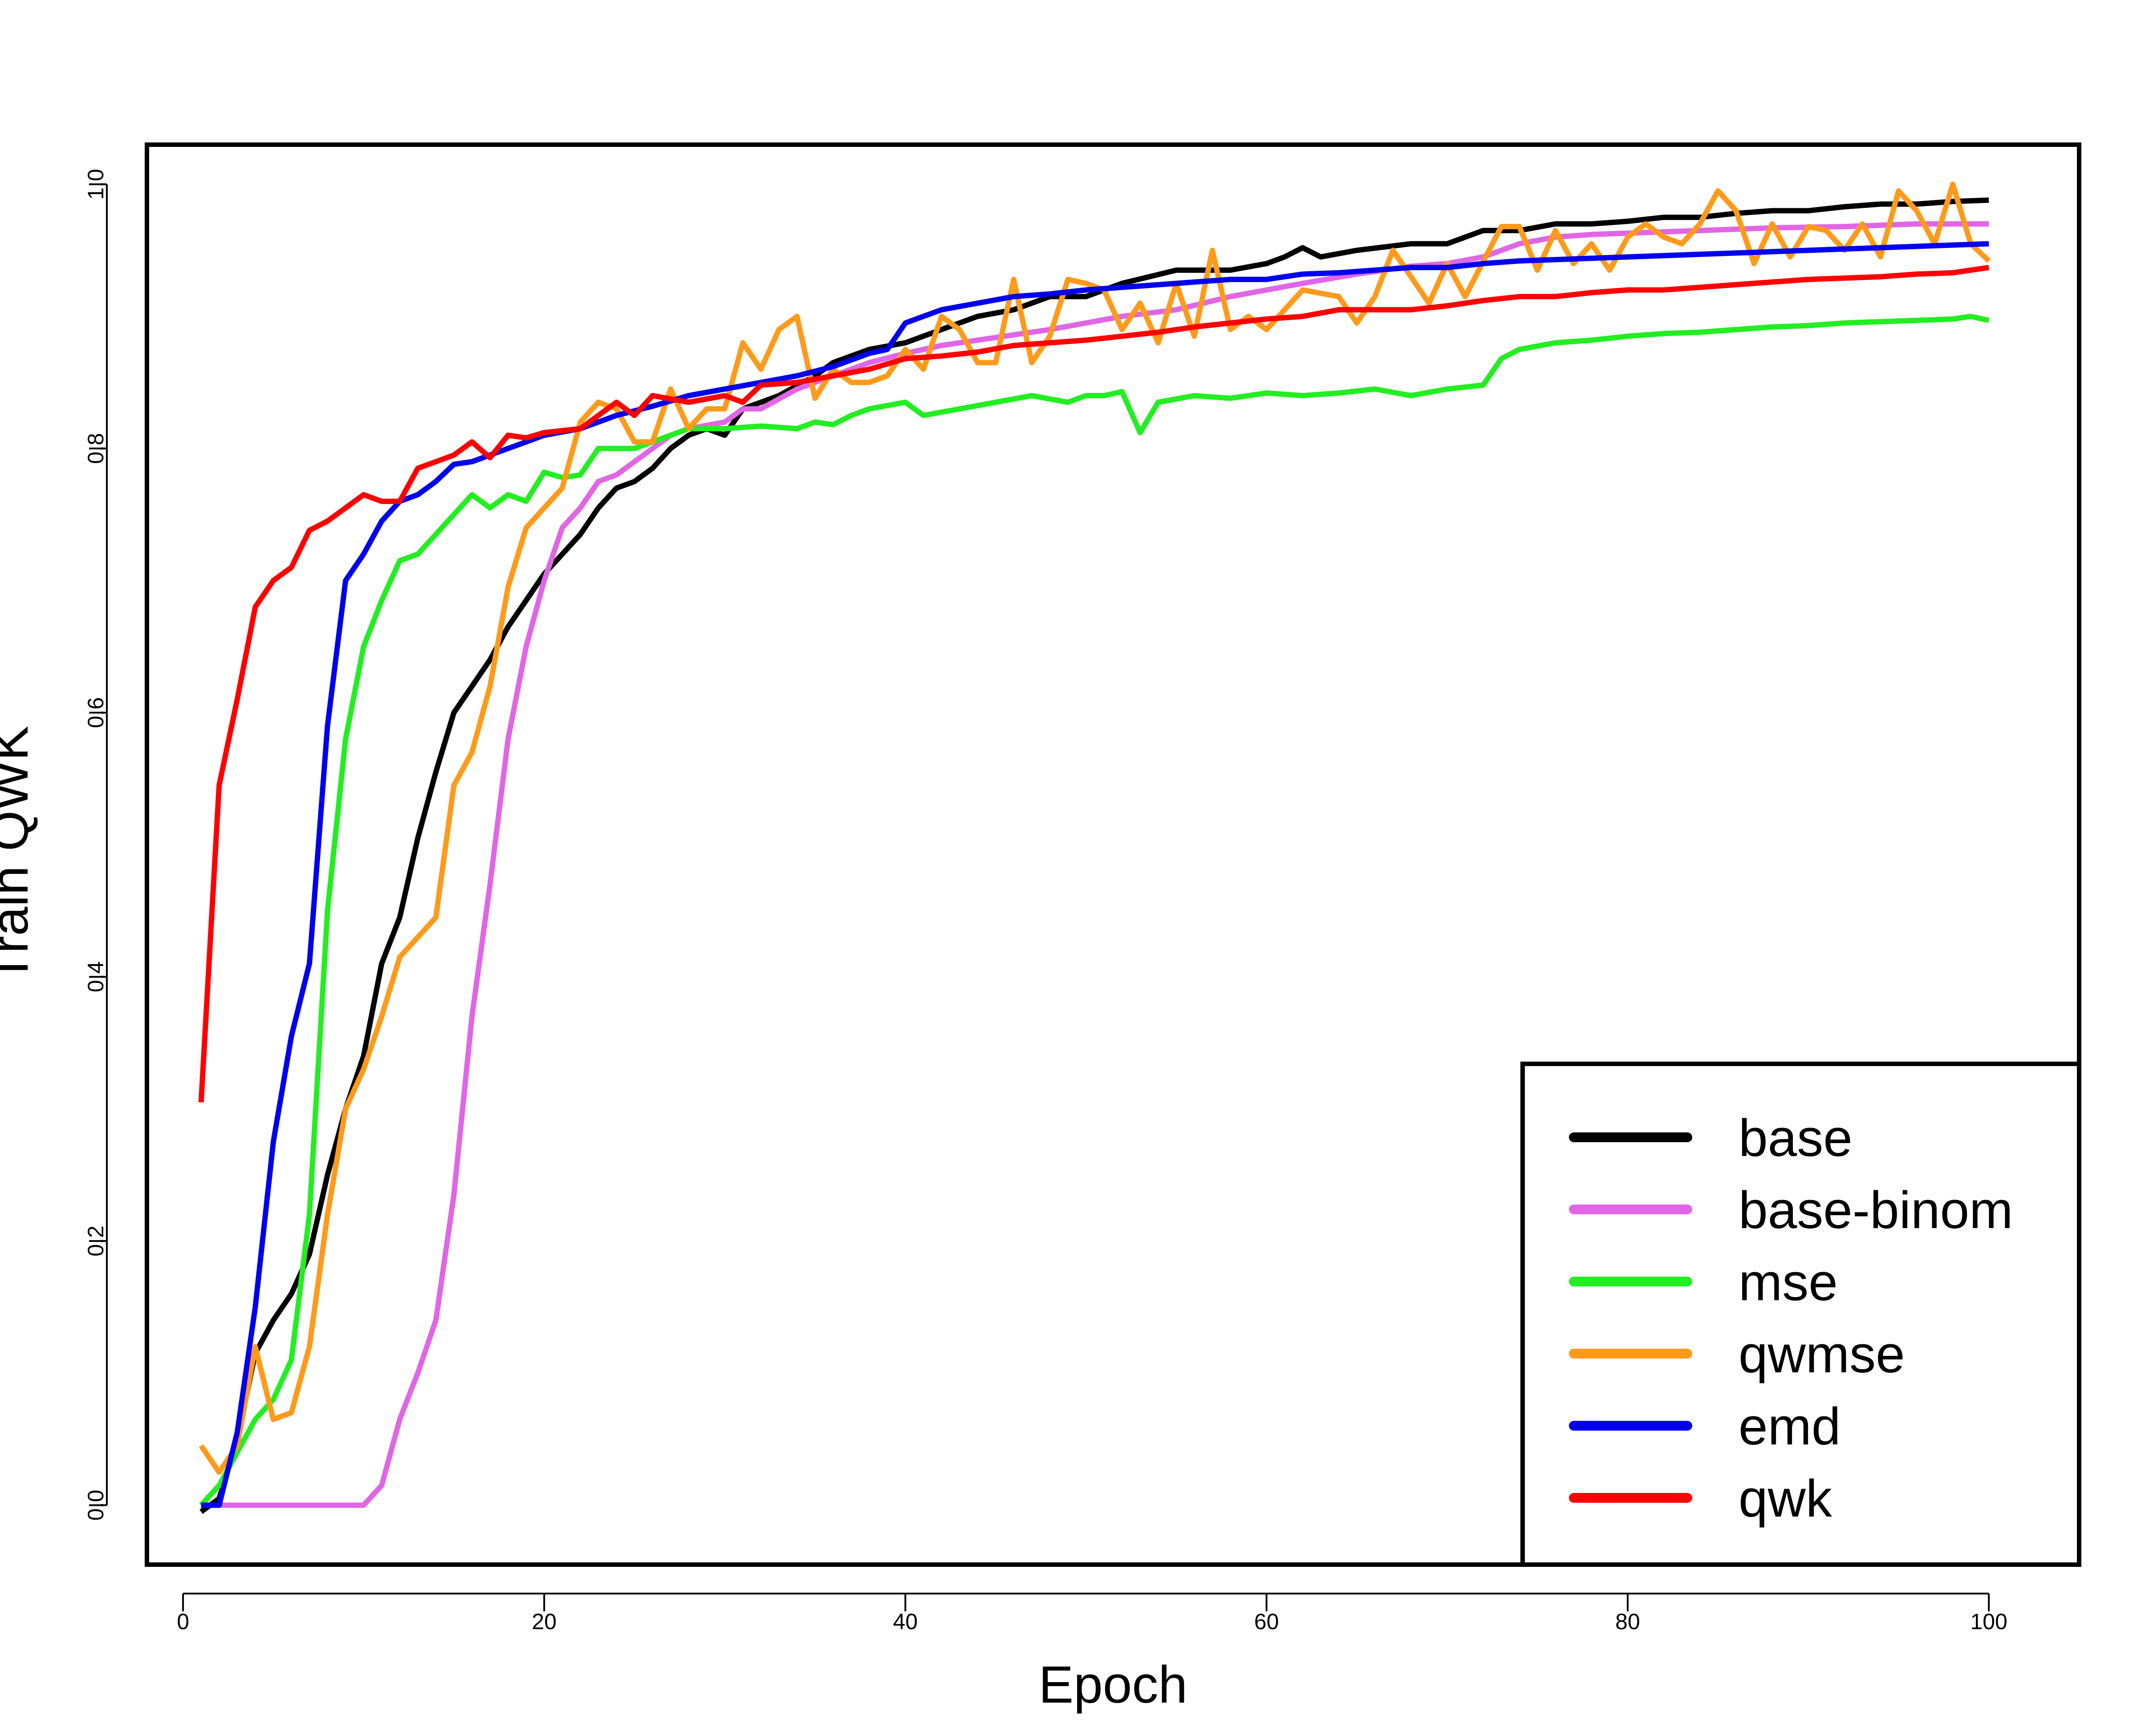 This screenshot has height=1736, width=2137. Describe the element at coordinates (183, 1621) in the screenshot. I see `x-tick-label: 0` at that location.